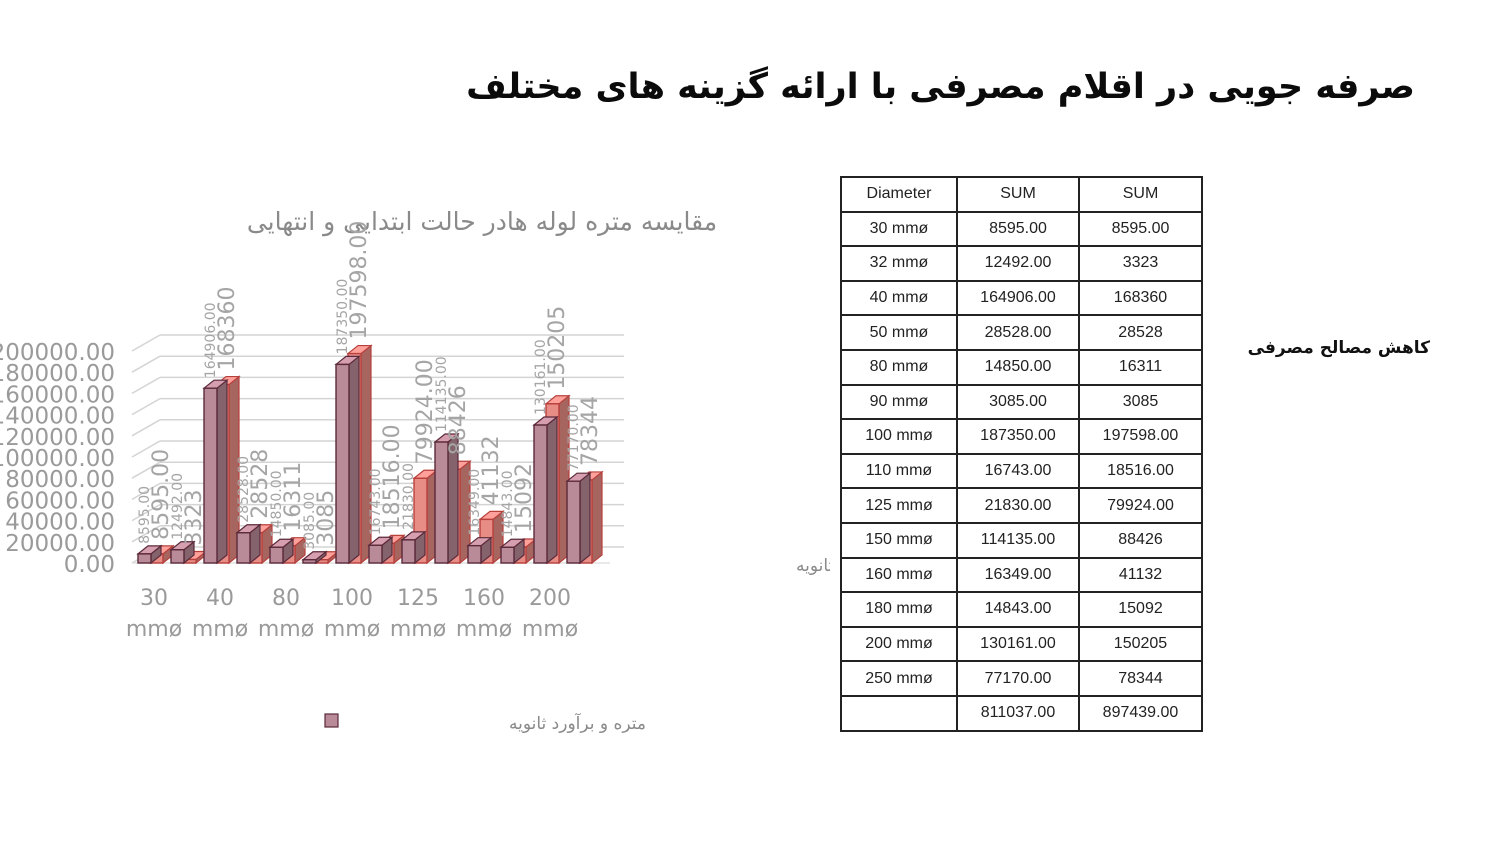 The image size is (1500, 843). What do you see at coordinates (899, 575) in the screenshot?
I see `diameter-cell: 160 mmø` at bounding box center [899, 575].